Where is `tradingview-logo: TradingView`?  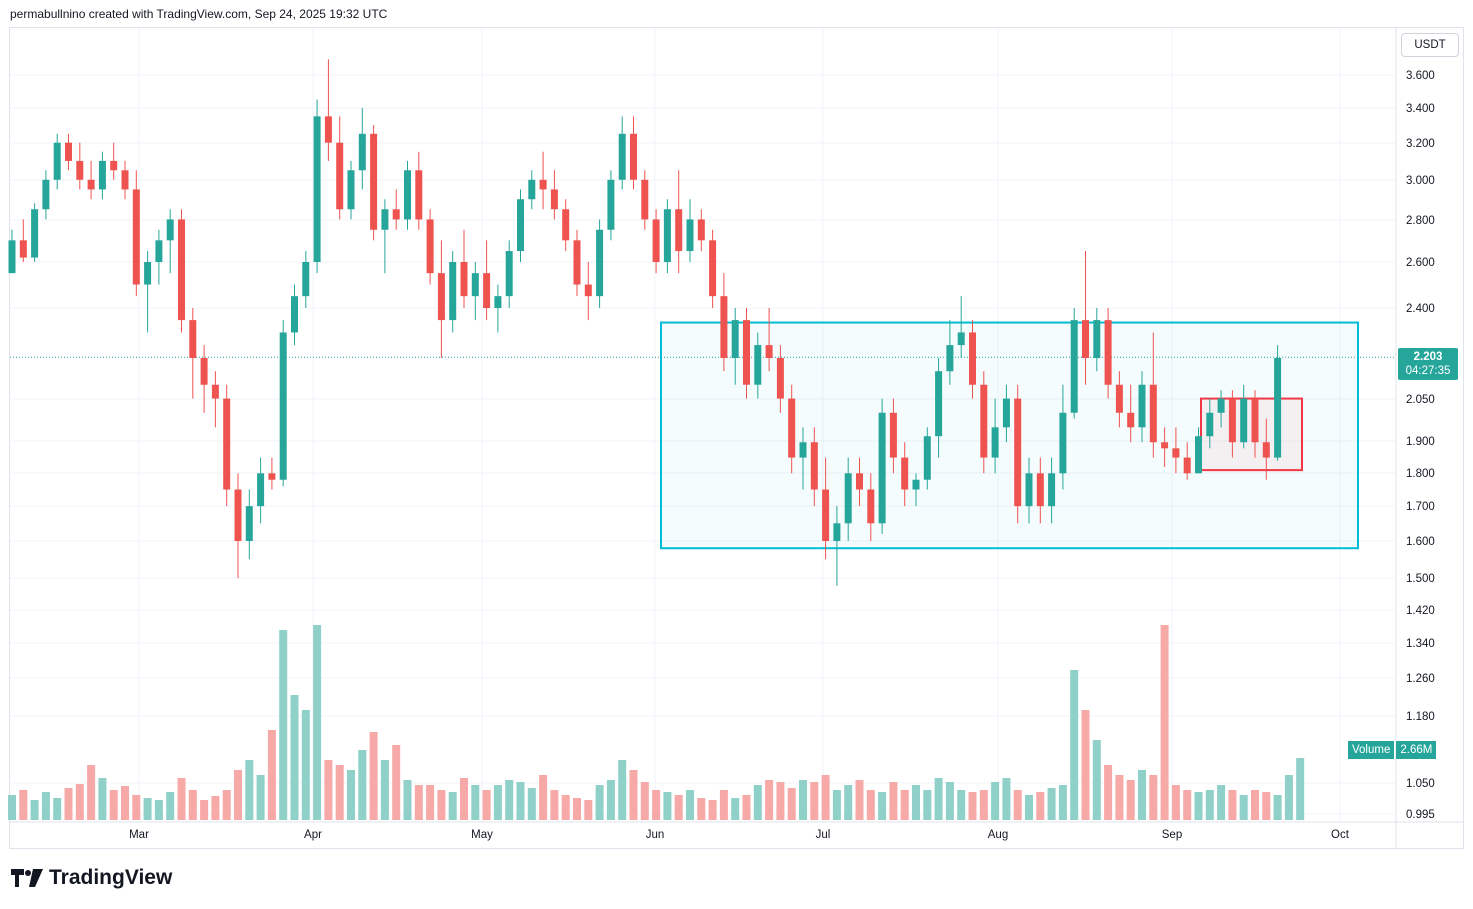 tradingview-logo: TradingView is located at coordinates (91, 878).